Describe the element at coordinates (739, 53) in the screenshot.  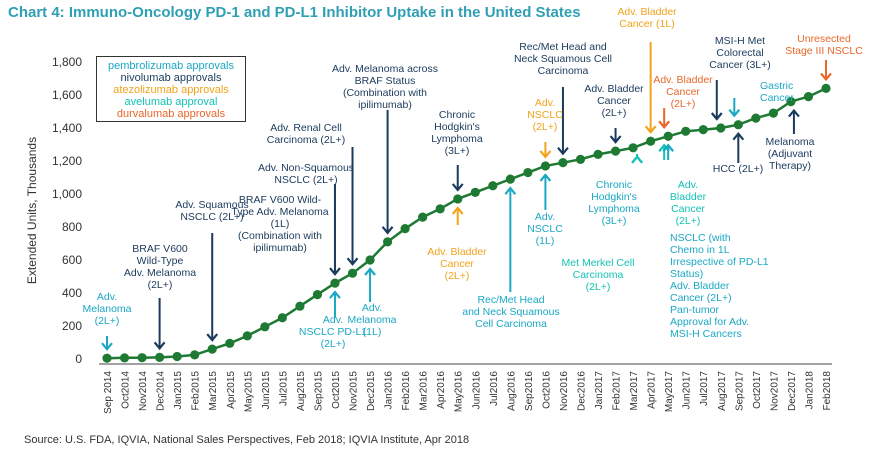
I see `annotation-label: Colorectal` at that location.